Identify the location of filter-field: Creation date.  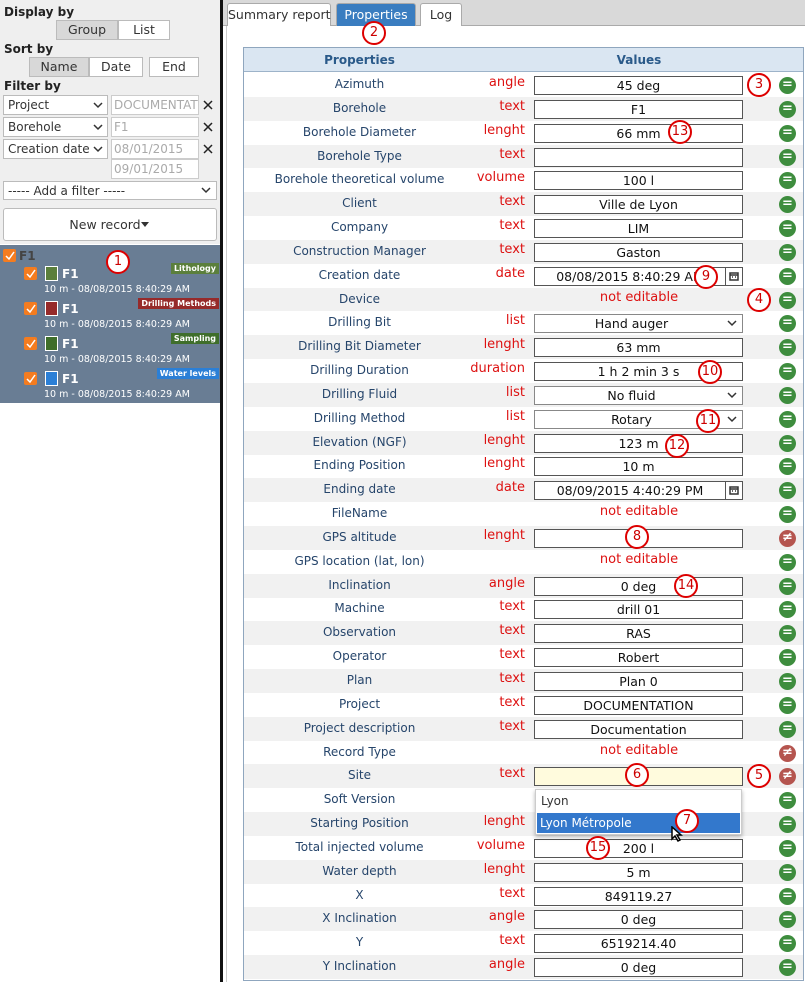
(55, 149).